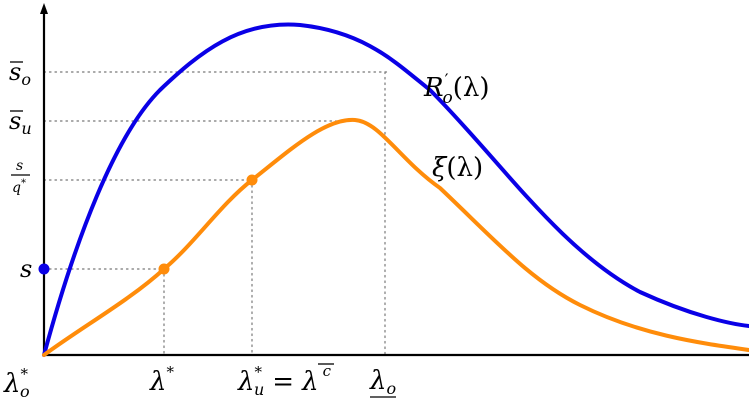 The height and width of the screenshot is (402, 749). Describe the element at coordinates (457, 168) in the screenshot. I see `label-orange-curve: ξ(λ)` at that location.